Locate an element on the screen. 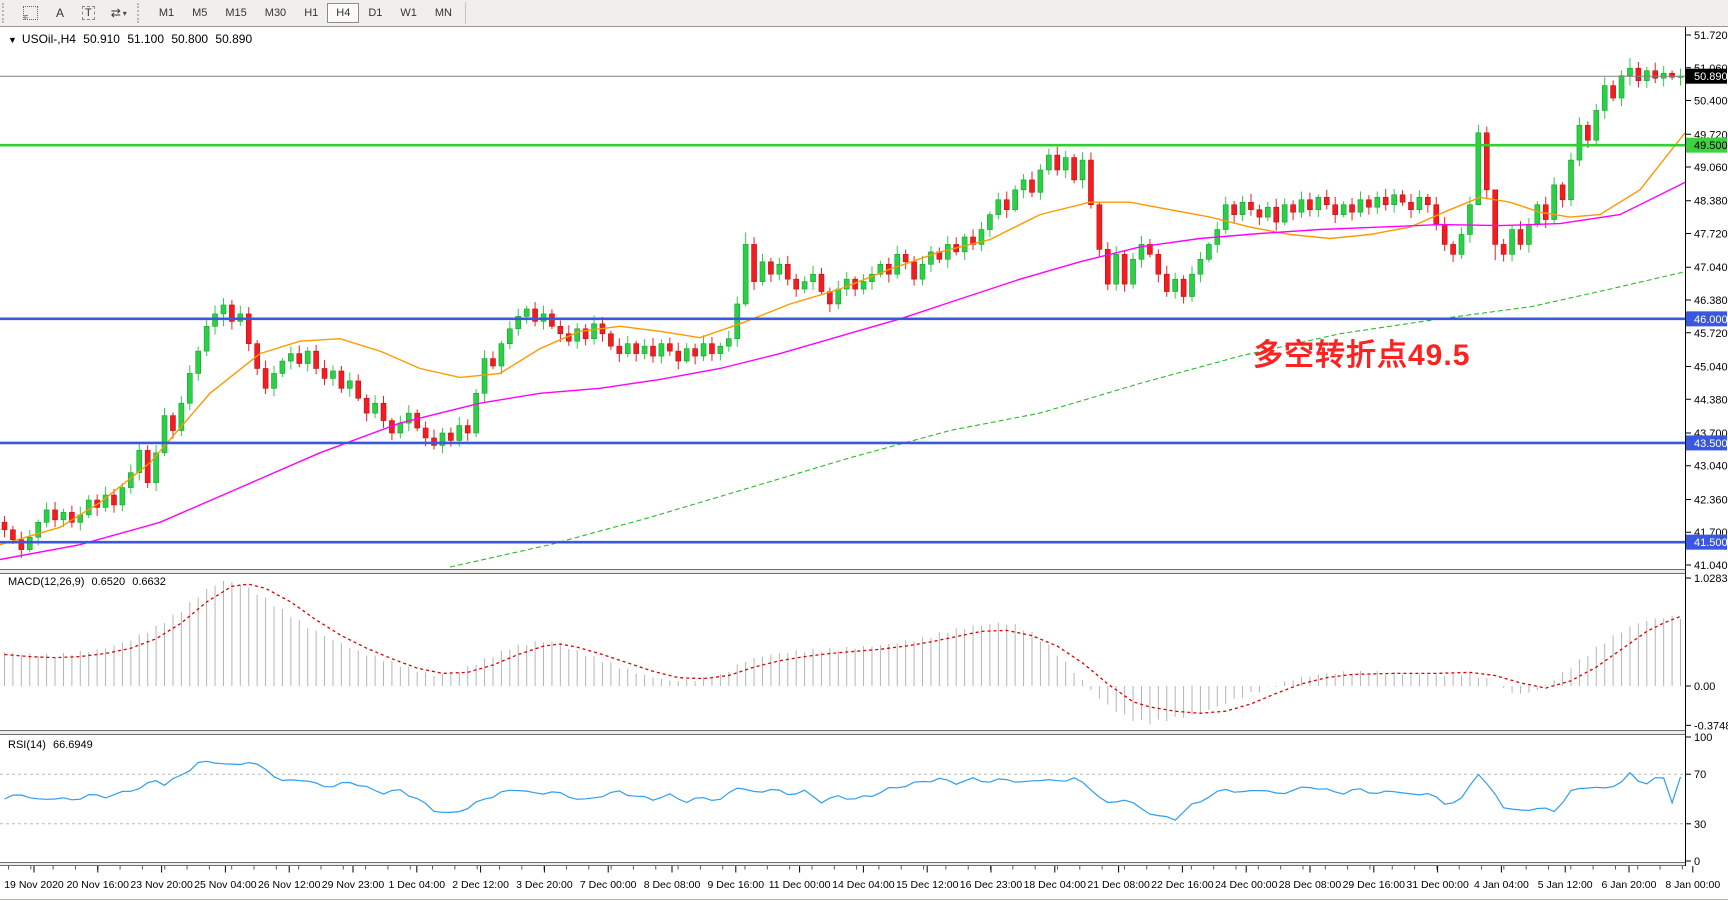  rsi-tick-label: 70 is located at coordinates (1700, 775).